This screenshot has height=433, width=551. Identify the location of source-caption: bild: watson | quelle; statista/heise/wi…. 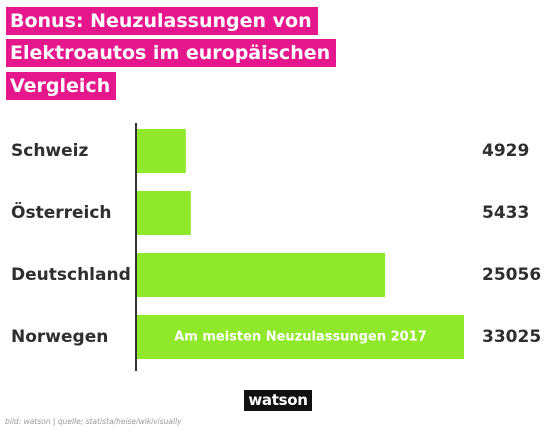
(93, 421).